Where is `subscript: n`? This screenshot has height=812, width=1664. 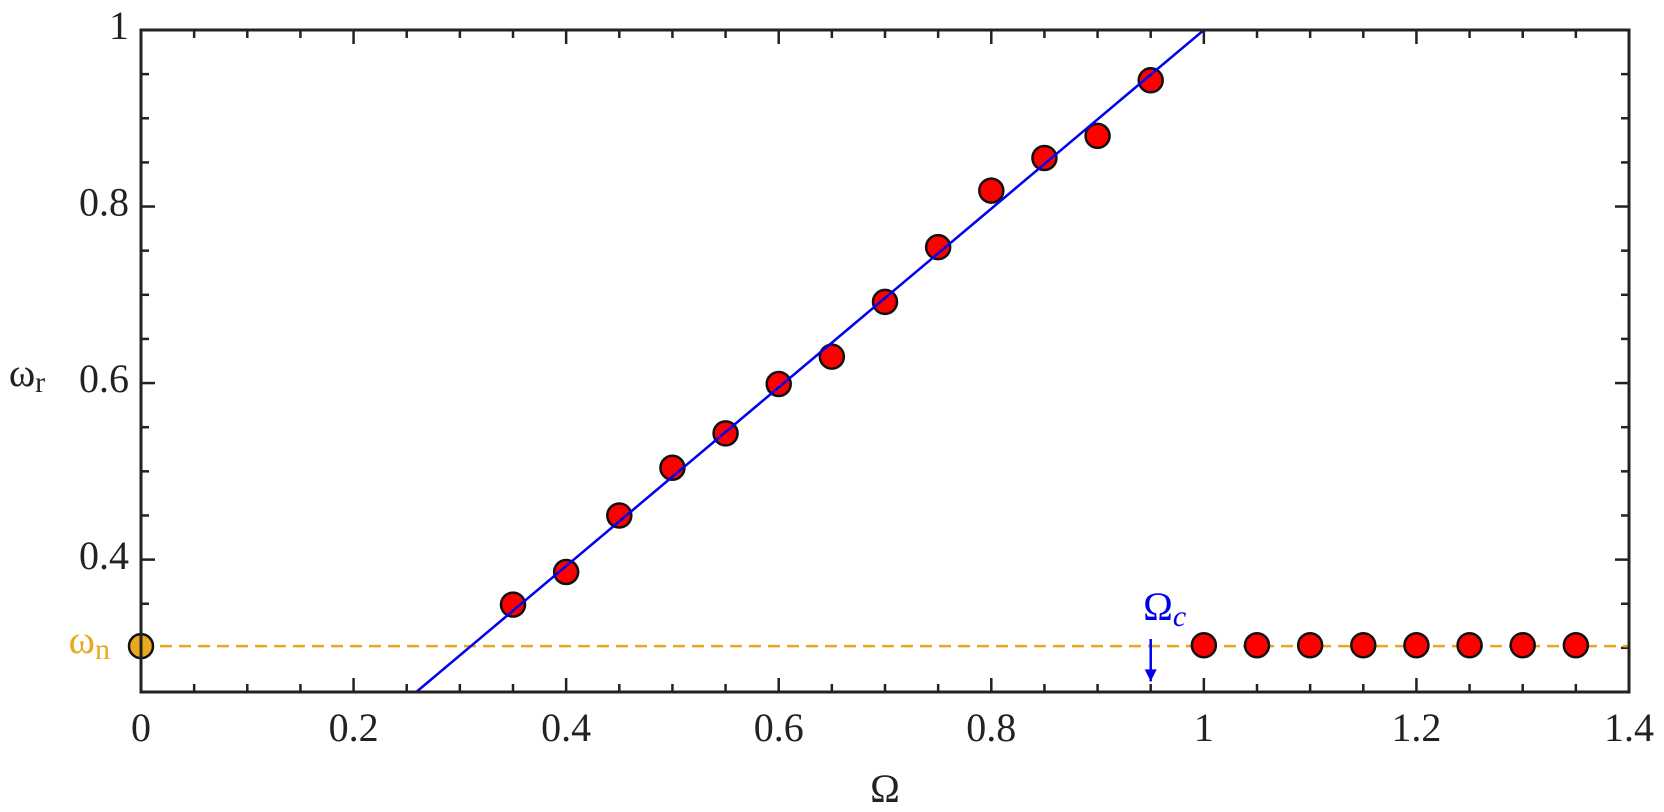 subscript: n is located at coordinates (102, 649).